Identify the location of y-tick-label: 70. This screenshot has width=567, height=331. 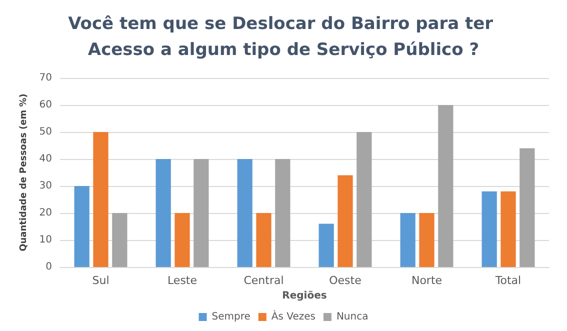
(45, 78).